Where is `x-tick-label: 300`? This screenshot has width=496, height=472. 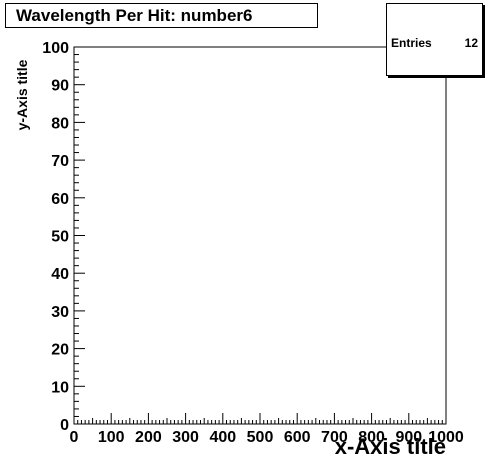 x-tick-label: 300 is located at coordinates (185, 437).